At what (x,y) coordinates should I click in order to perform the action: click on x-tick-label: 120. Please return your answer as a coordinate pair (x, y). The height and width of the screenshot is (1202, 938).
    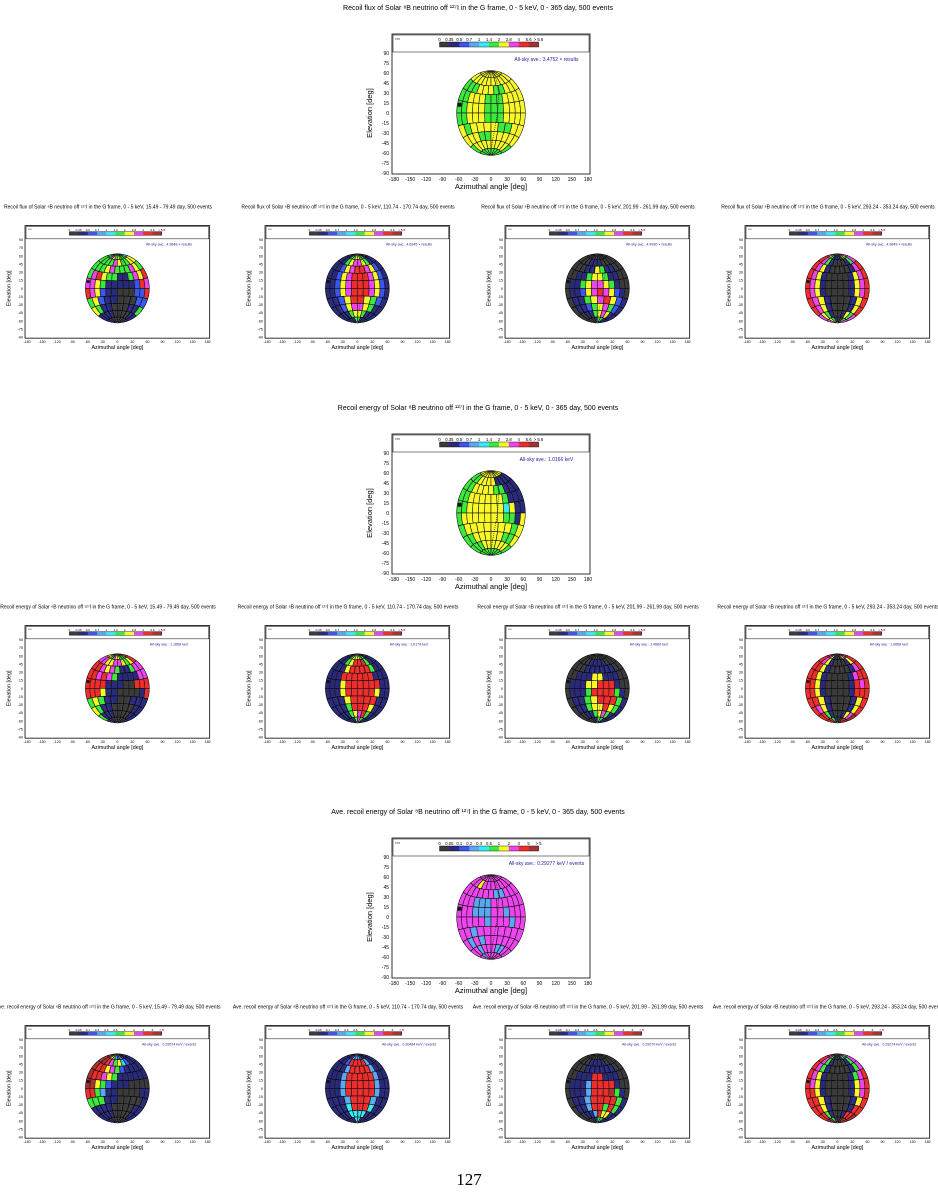
    Looking at the image, I should click on (178, 742).